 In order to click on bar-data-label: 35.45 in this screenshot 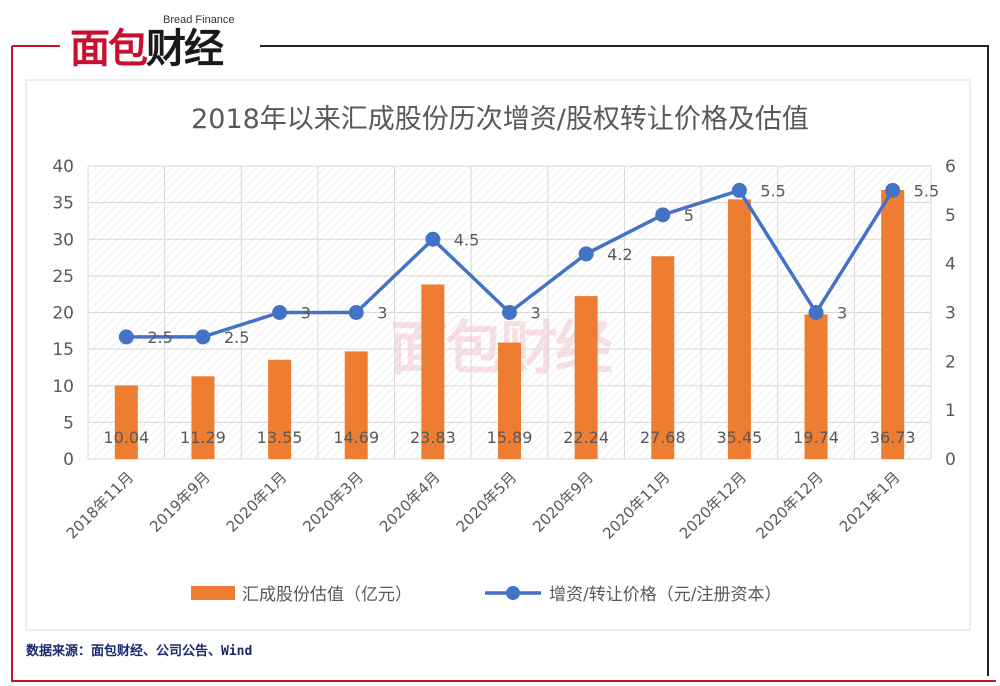, I will do `click(740, 437)`.